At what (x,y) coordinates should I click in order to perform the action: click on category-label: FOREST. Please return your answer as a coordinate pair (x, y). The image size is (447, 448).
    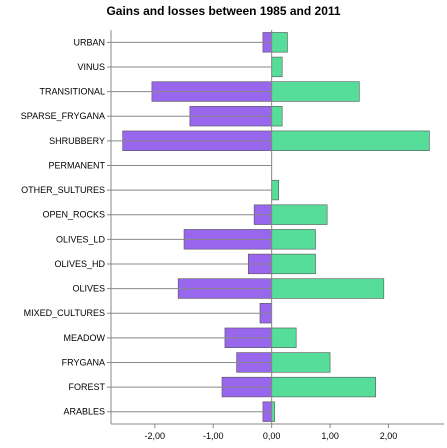
    Looking at the image, I should click on (86, 387).